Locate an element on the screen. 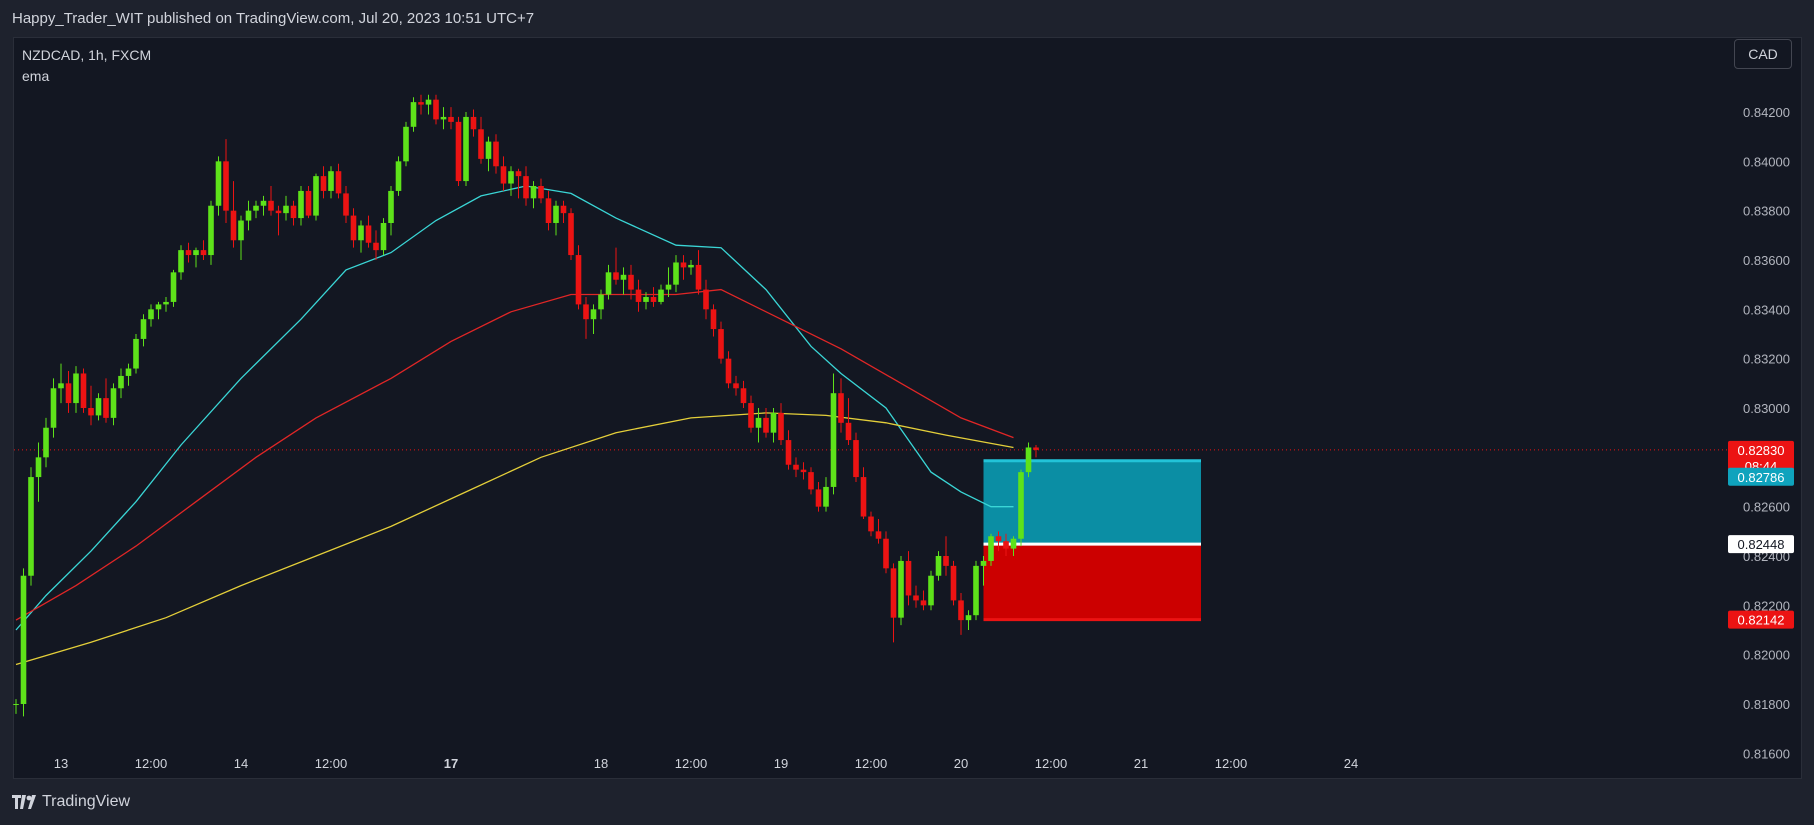 The height and width of the screenshot is (825, 1814). stop-zone is located at coordinates (1092, 582).